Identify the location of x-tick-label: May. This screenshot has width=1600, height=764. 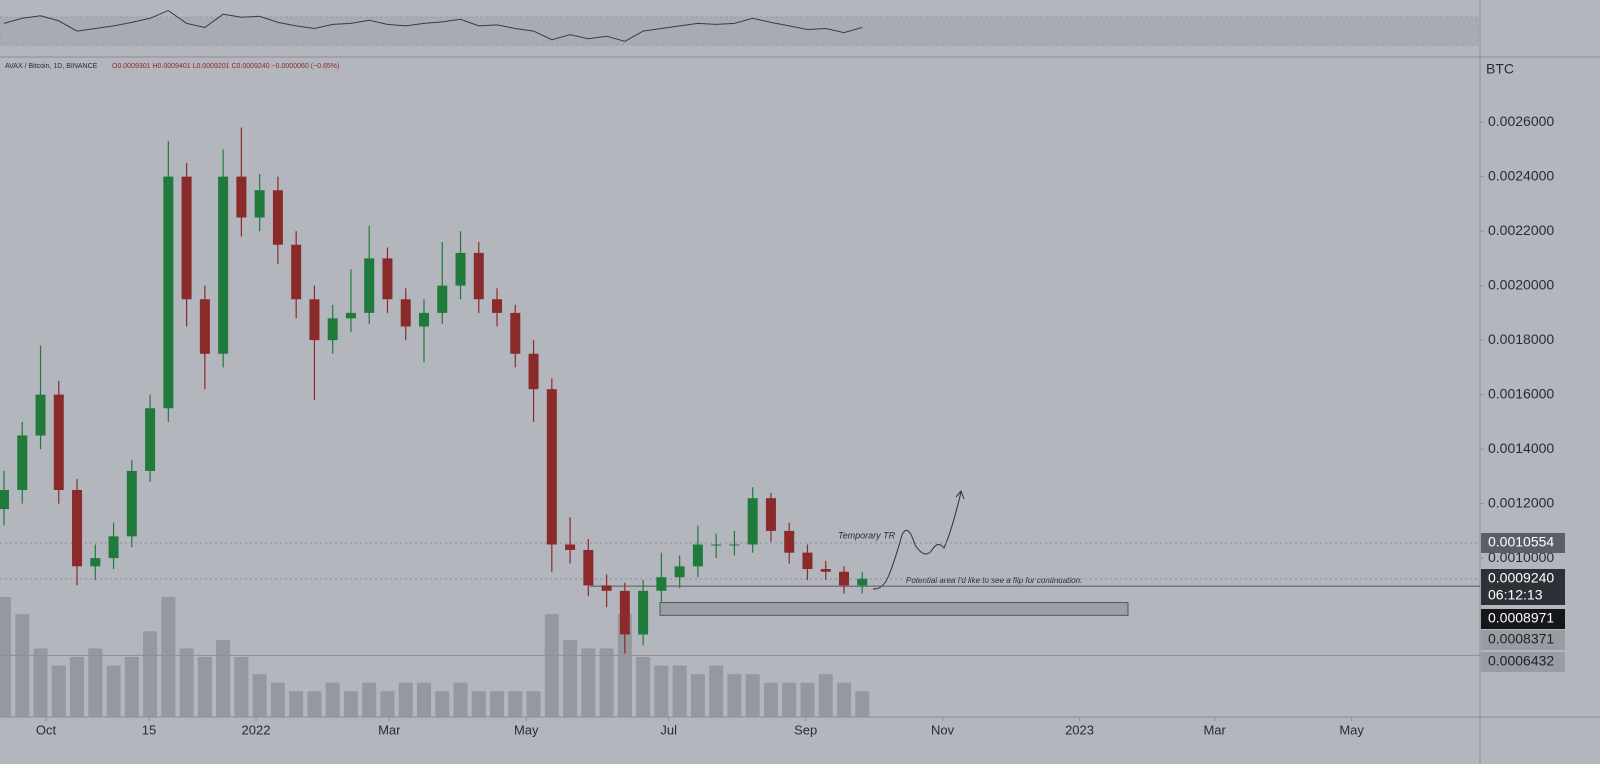
(526, 729).